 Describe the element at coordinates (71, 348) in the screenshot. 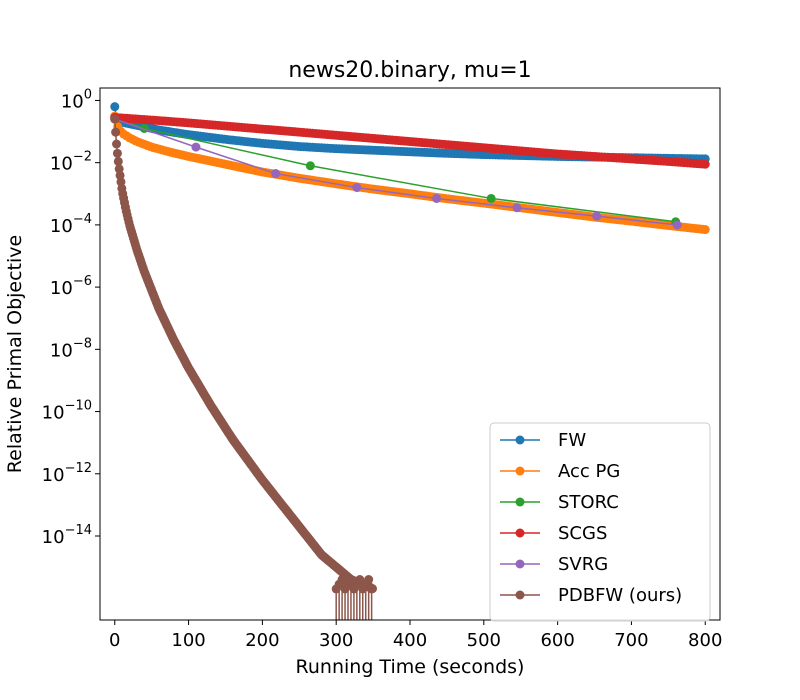

I see `y-tick-label: 10⁻⁸` at that location.